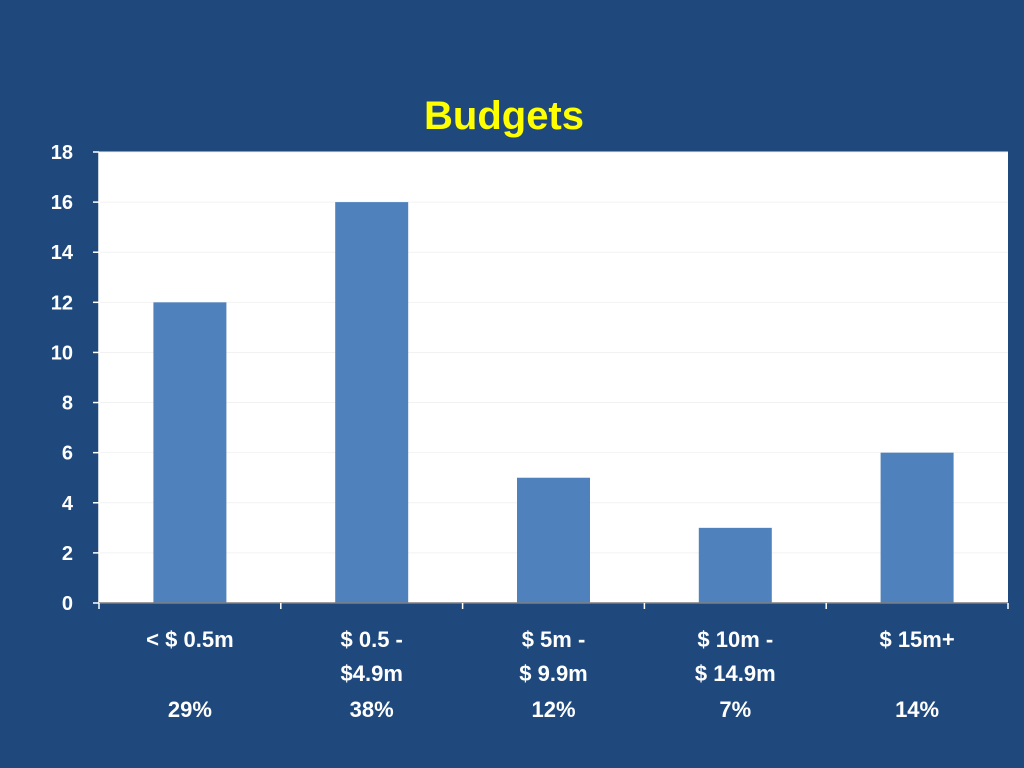 The width and height of the screenshot is (1024, 768). Describe the element at coordinates (62, 353) in the screenshot. I see `y-tick-label: 10` at that location.